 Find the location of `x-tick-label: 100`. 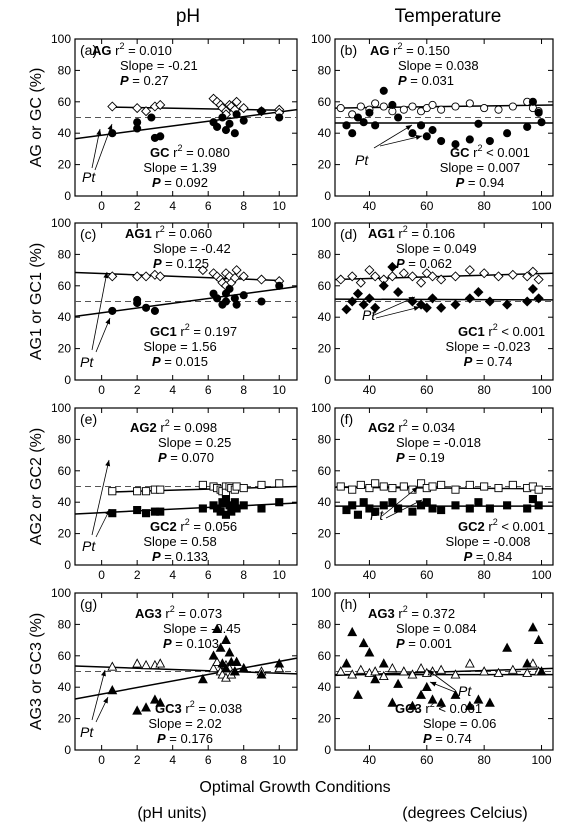

x-tick-label: 100 is located at coordinates (542, 575).